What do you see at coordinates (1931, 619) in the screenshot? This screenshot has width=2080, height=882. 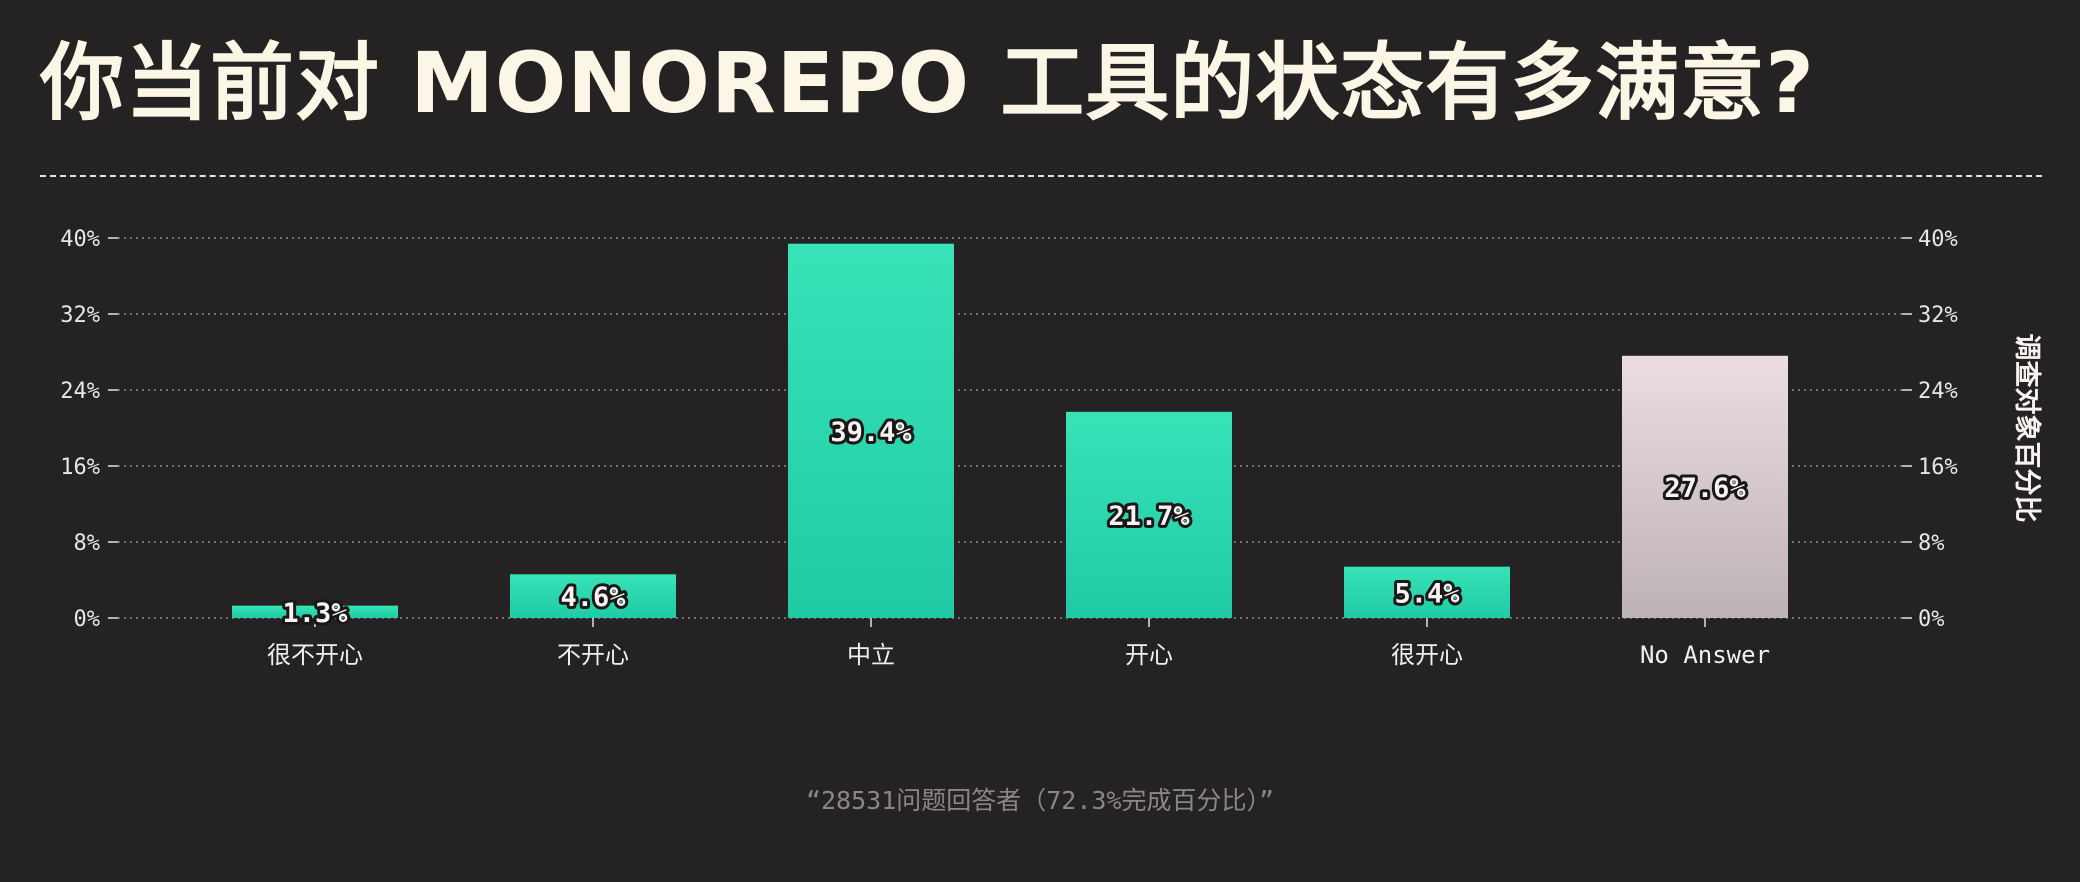 I see `y-tick-label-right: 0%` at bounding box center [1931, 619].